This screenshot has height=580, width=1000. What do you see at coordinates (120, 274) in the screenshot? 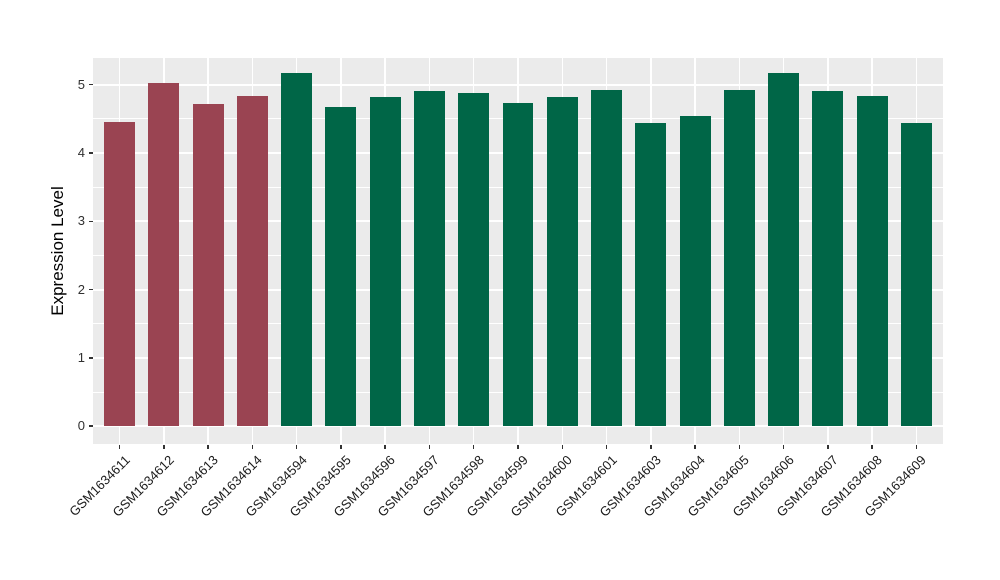
I see `bar-GSM1634611` at bounding box center [120, 274].